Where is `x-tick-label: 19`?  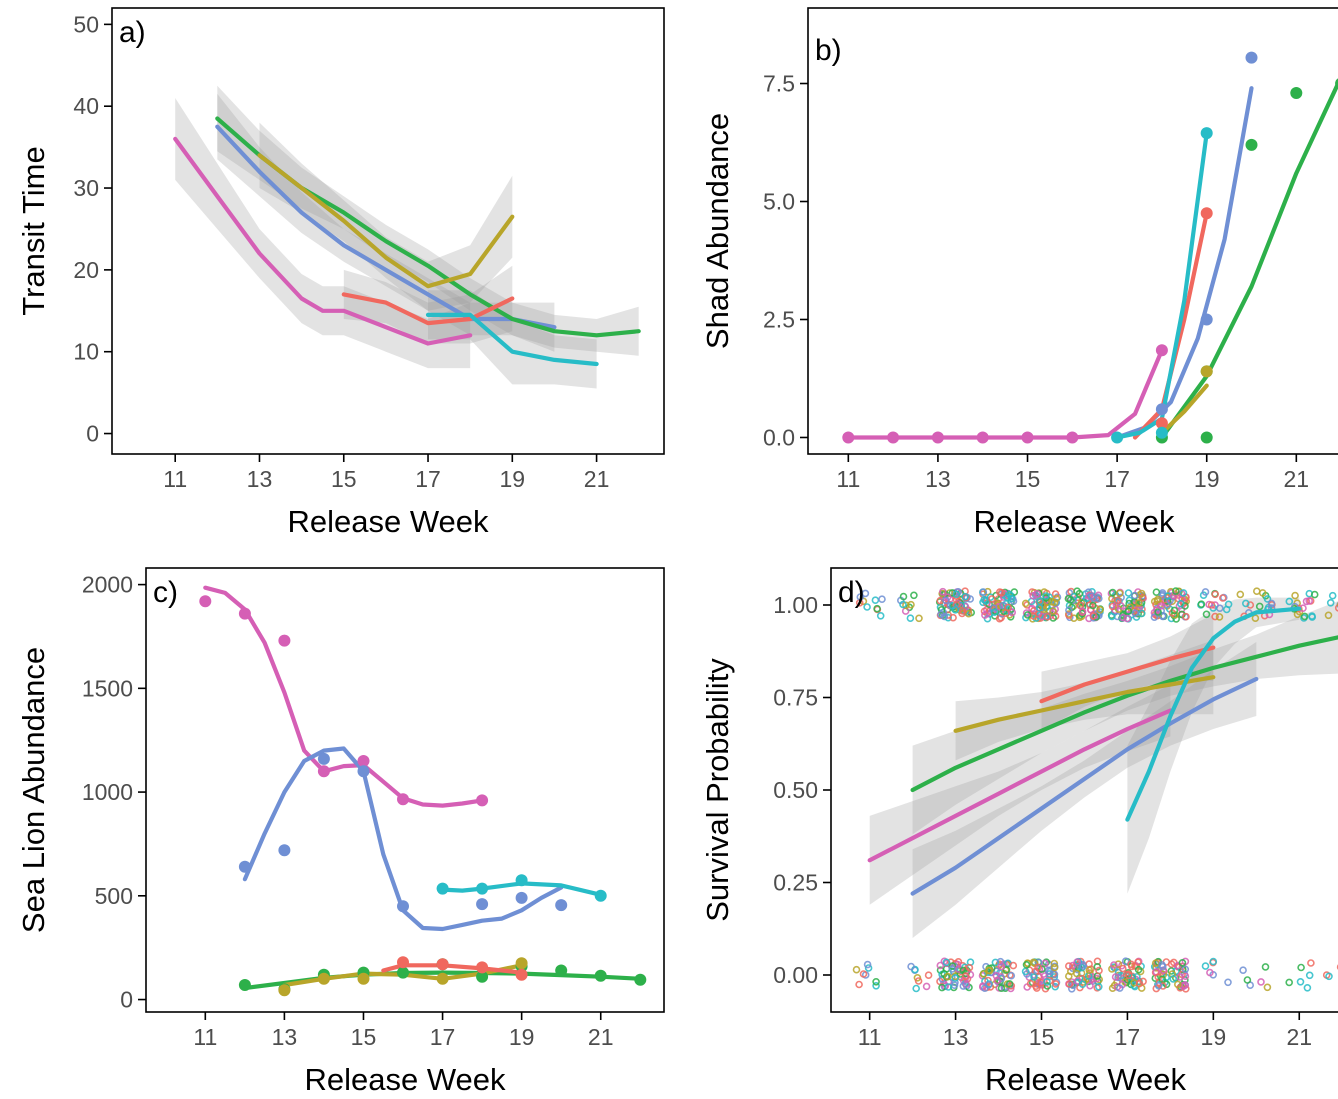
x-tick-label: 19 is located at coordinates (522, 1037).